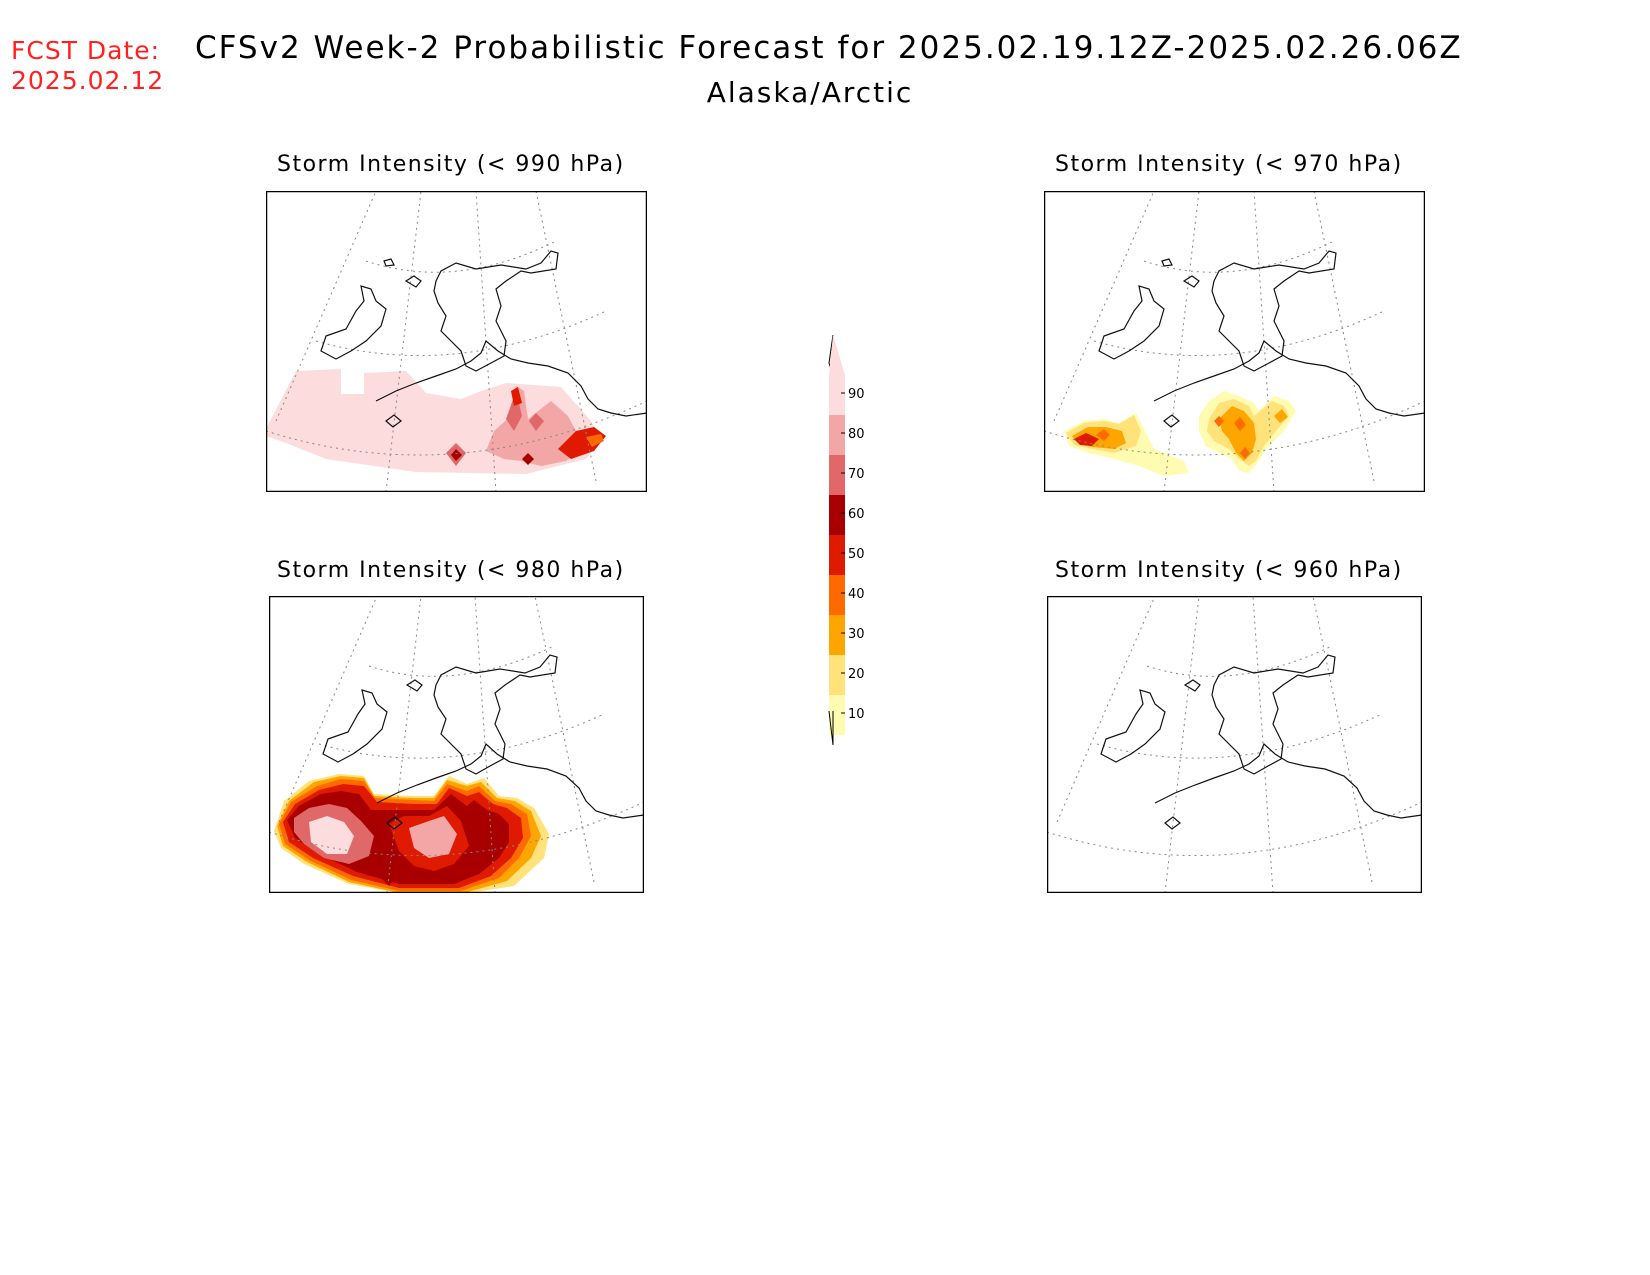 The width and height of the screenshot is (1650, 1275). I want to click on colorbar-label-40: 40, so click(856, 594).